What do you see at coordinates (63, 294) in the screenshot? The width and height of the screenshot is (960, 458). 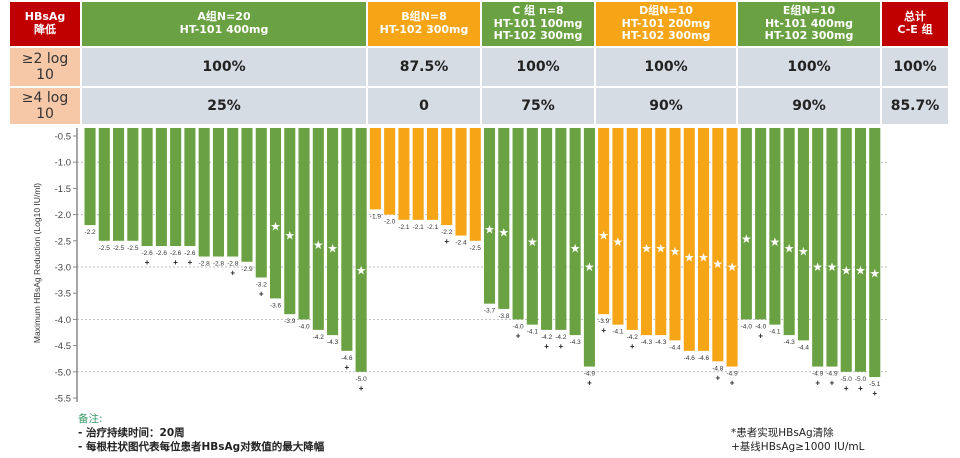 I see `y-tick-label: -3.5` at bounding box center [63, 294].